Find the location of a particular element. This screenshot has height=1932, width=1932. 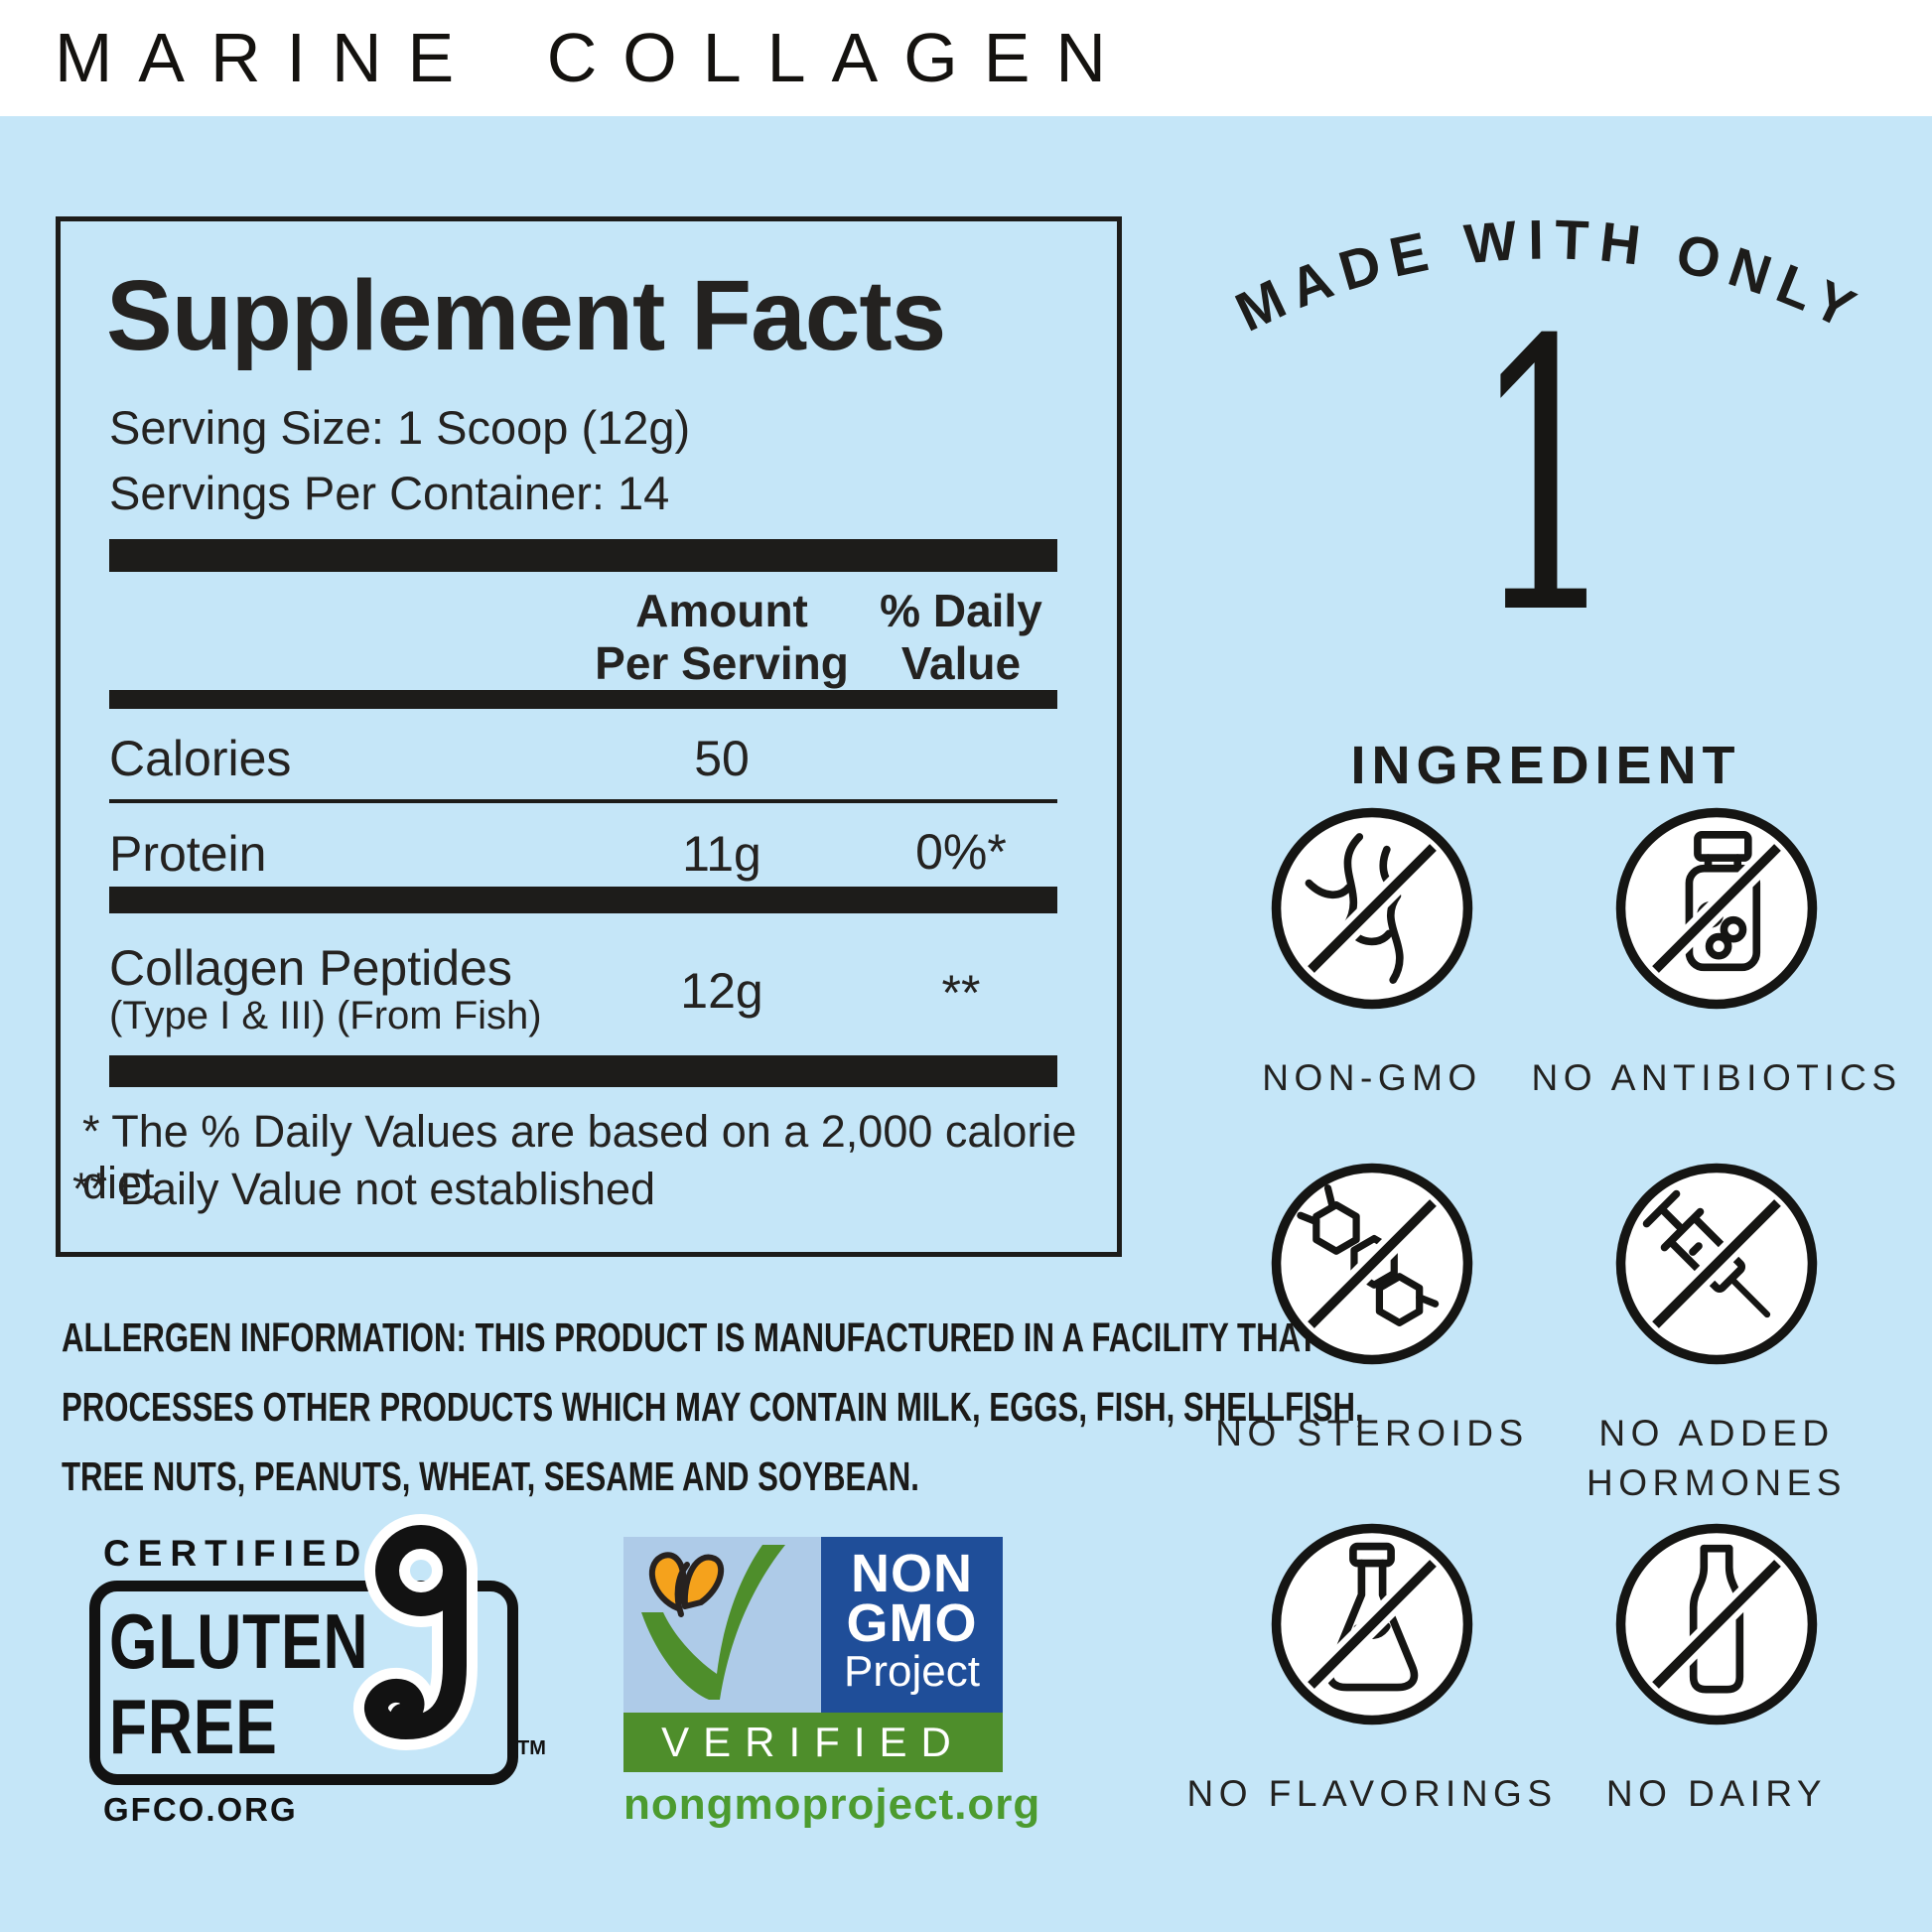

badge-no-steroids: NO STEROIDS is located at coordinates (1372, 1308).